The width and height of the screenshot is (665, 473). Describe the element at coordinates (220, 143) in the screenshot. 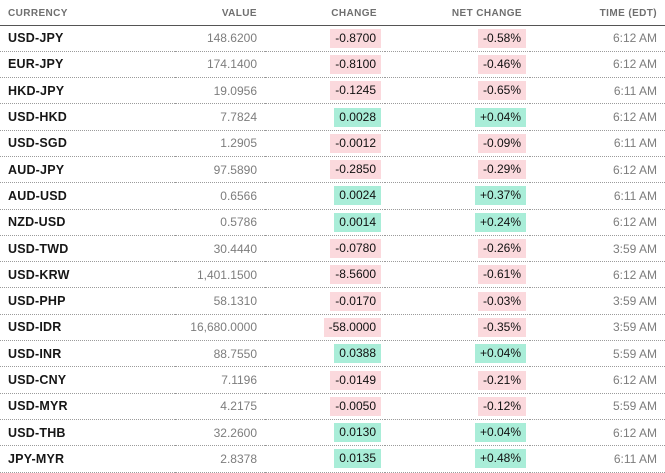

I see `value-cell: 1.2905` at that location.